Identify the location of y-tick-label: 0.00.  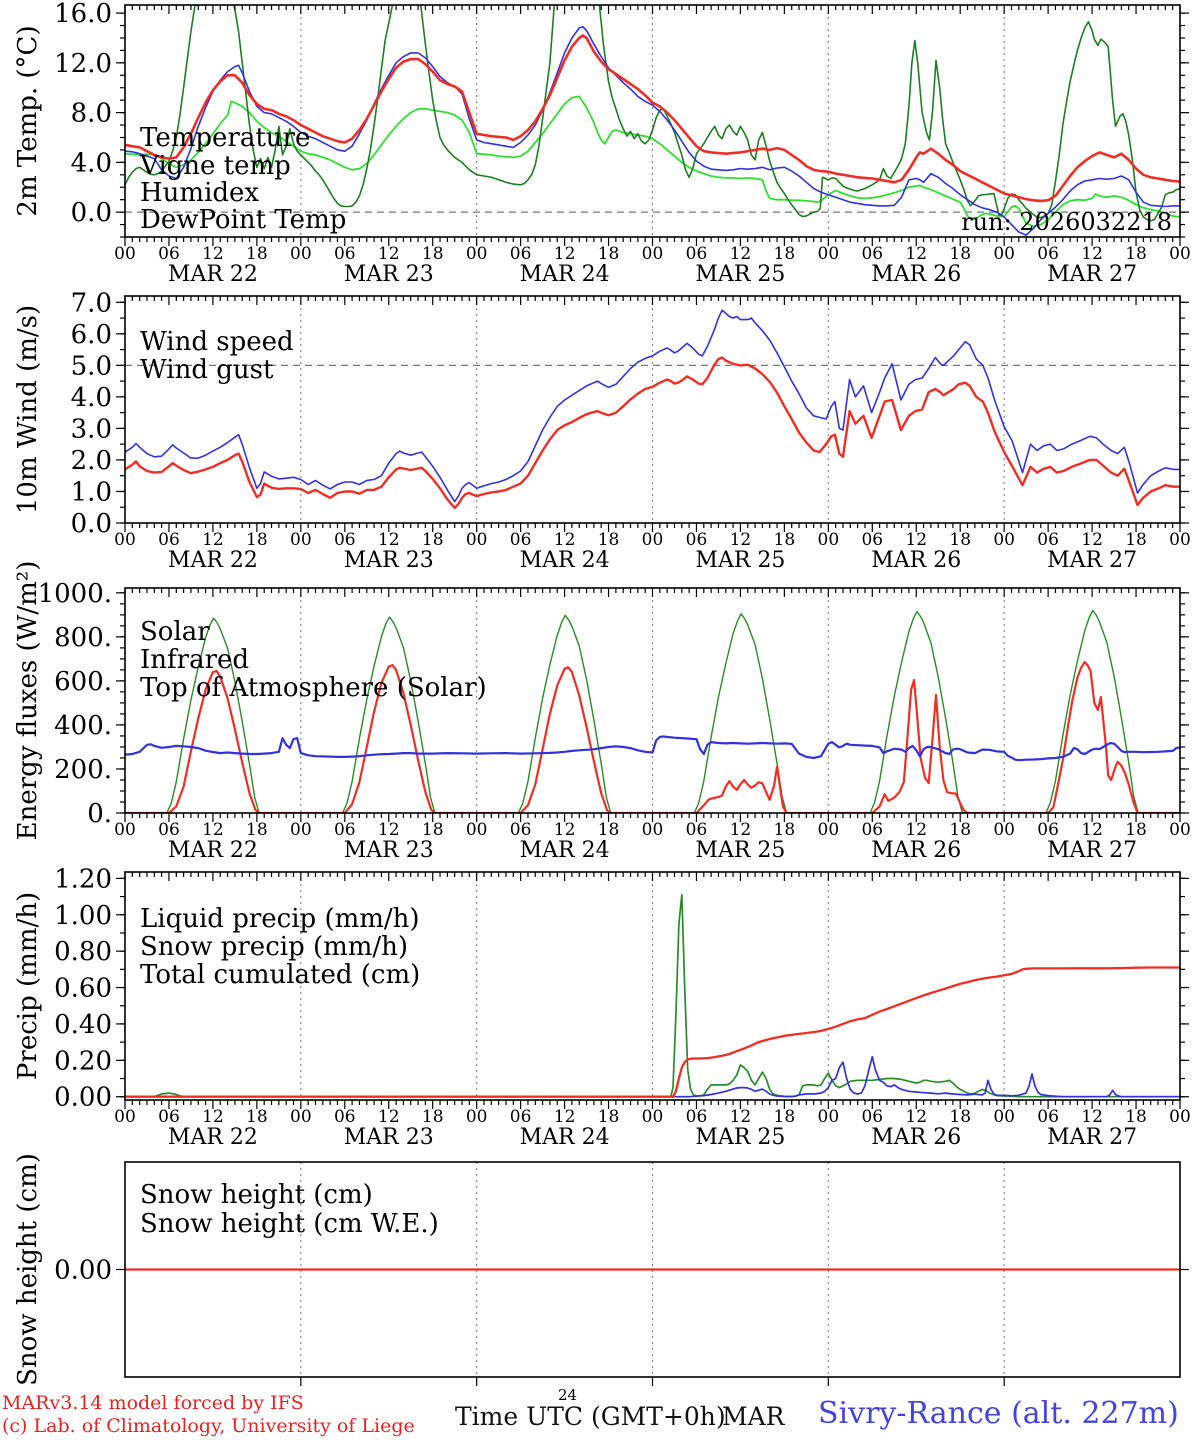
(83, 1271).